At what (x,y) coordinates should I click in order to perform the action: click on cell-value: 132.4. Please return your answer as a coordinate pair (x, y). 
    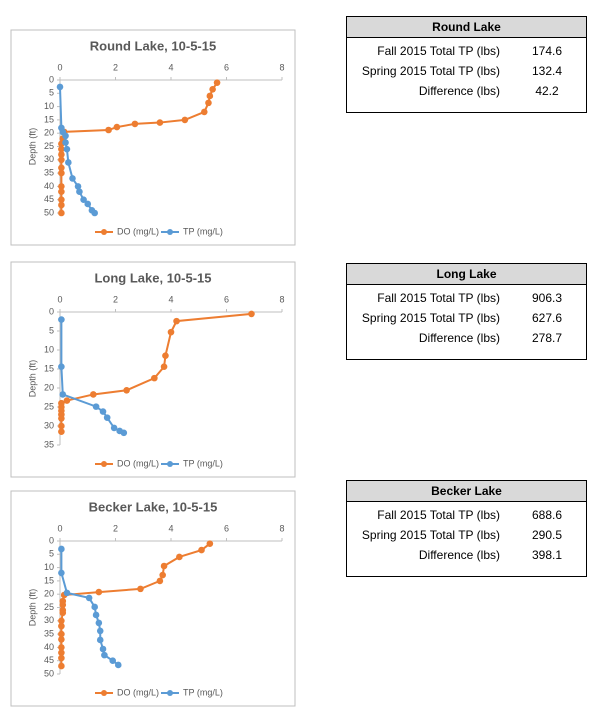
    Looking at the image, I should click on (547, 71).